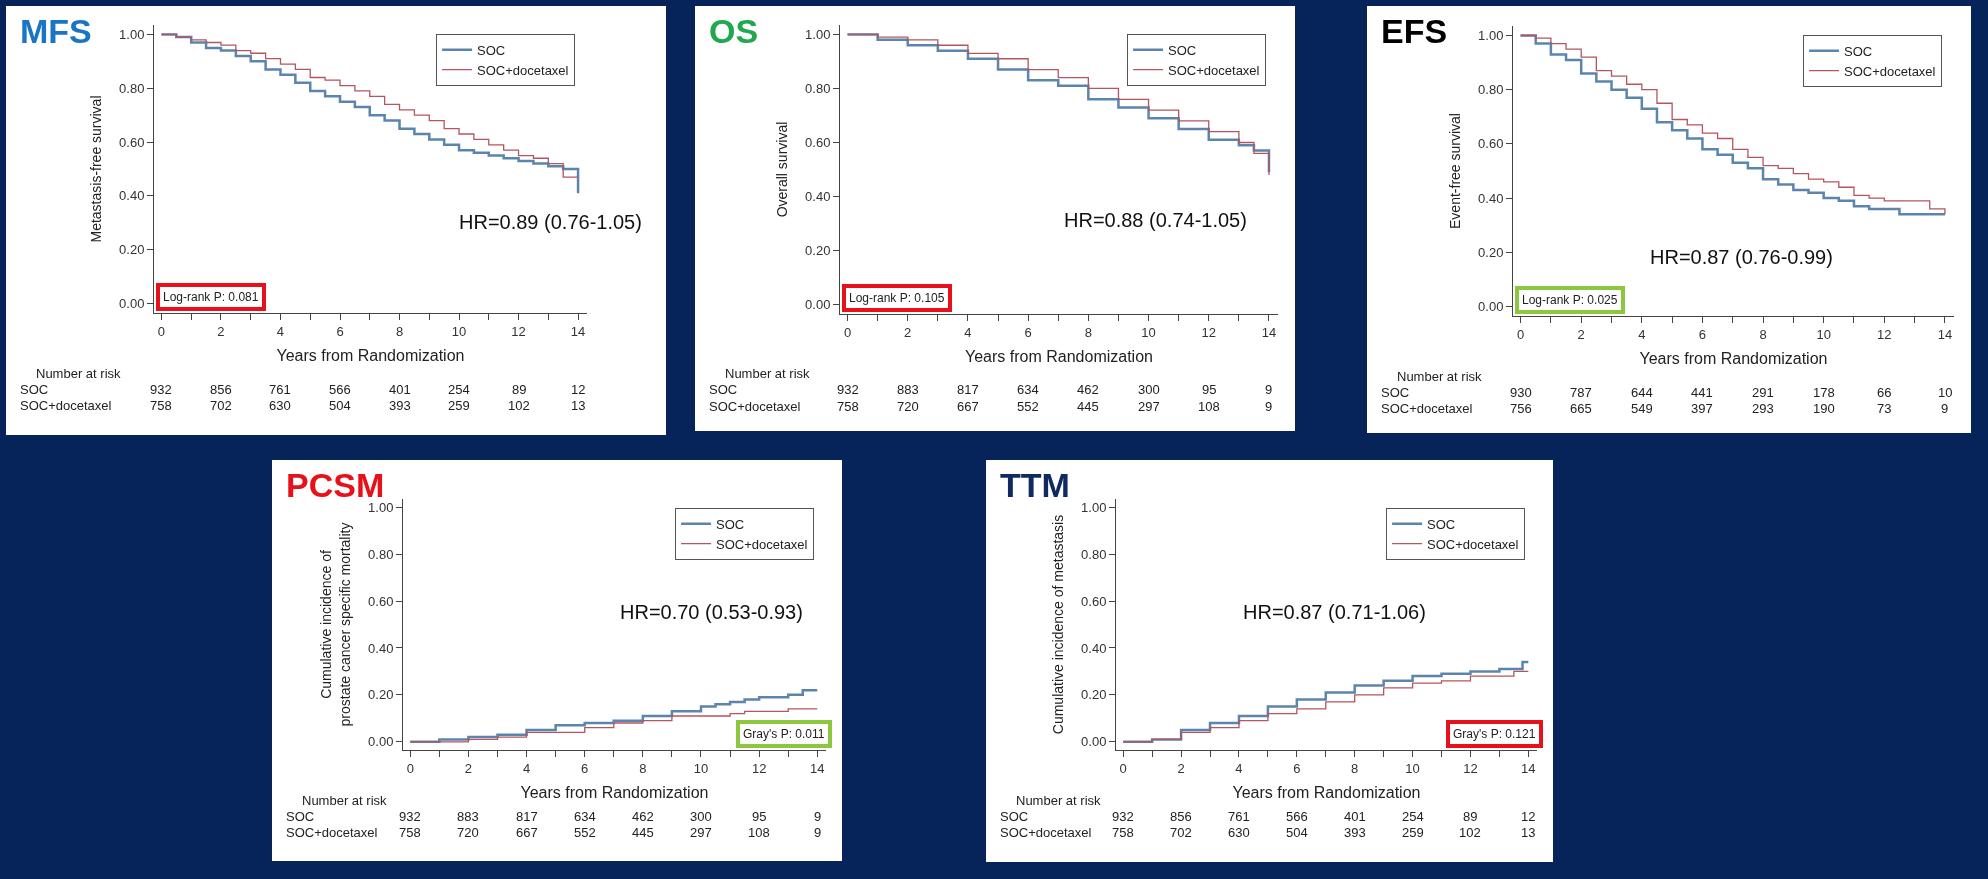 The image size is (1988, 879). Describe the element at coordinates (1123, 768) in the screenshot. I see `x-tick-label: 0` at that location.